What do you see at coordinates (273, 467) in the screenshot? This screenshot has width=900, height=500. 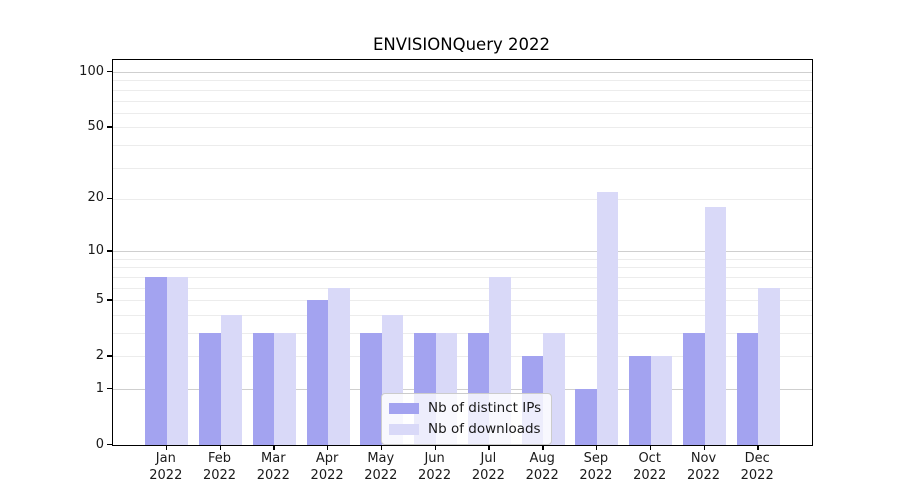 I see `x-tick-label-mar: Mar 2022` at bounding box center [273, 467].